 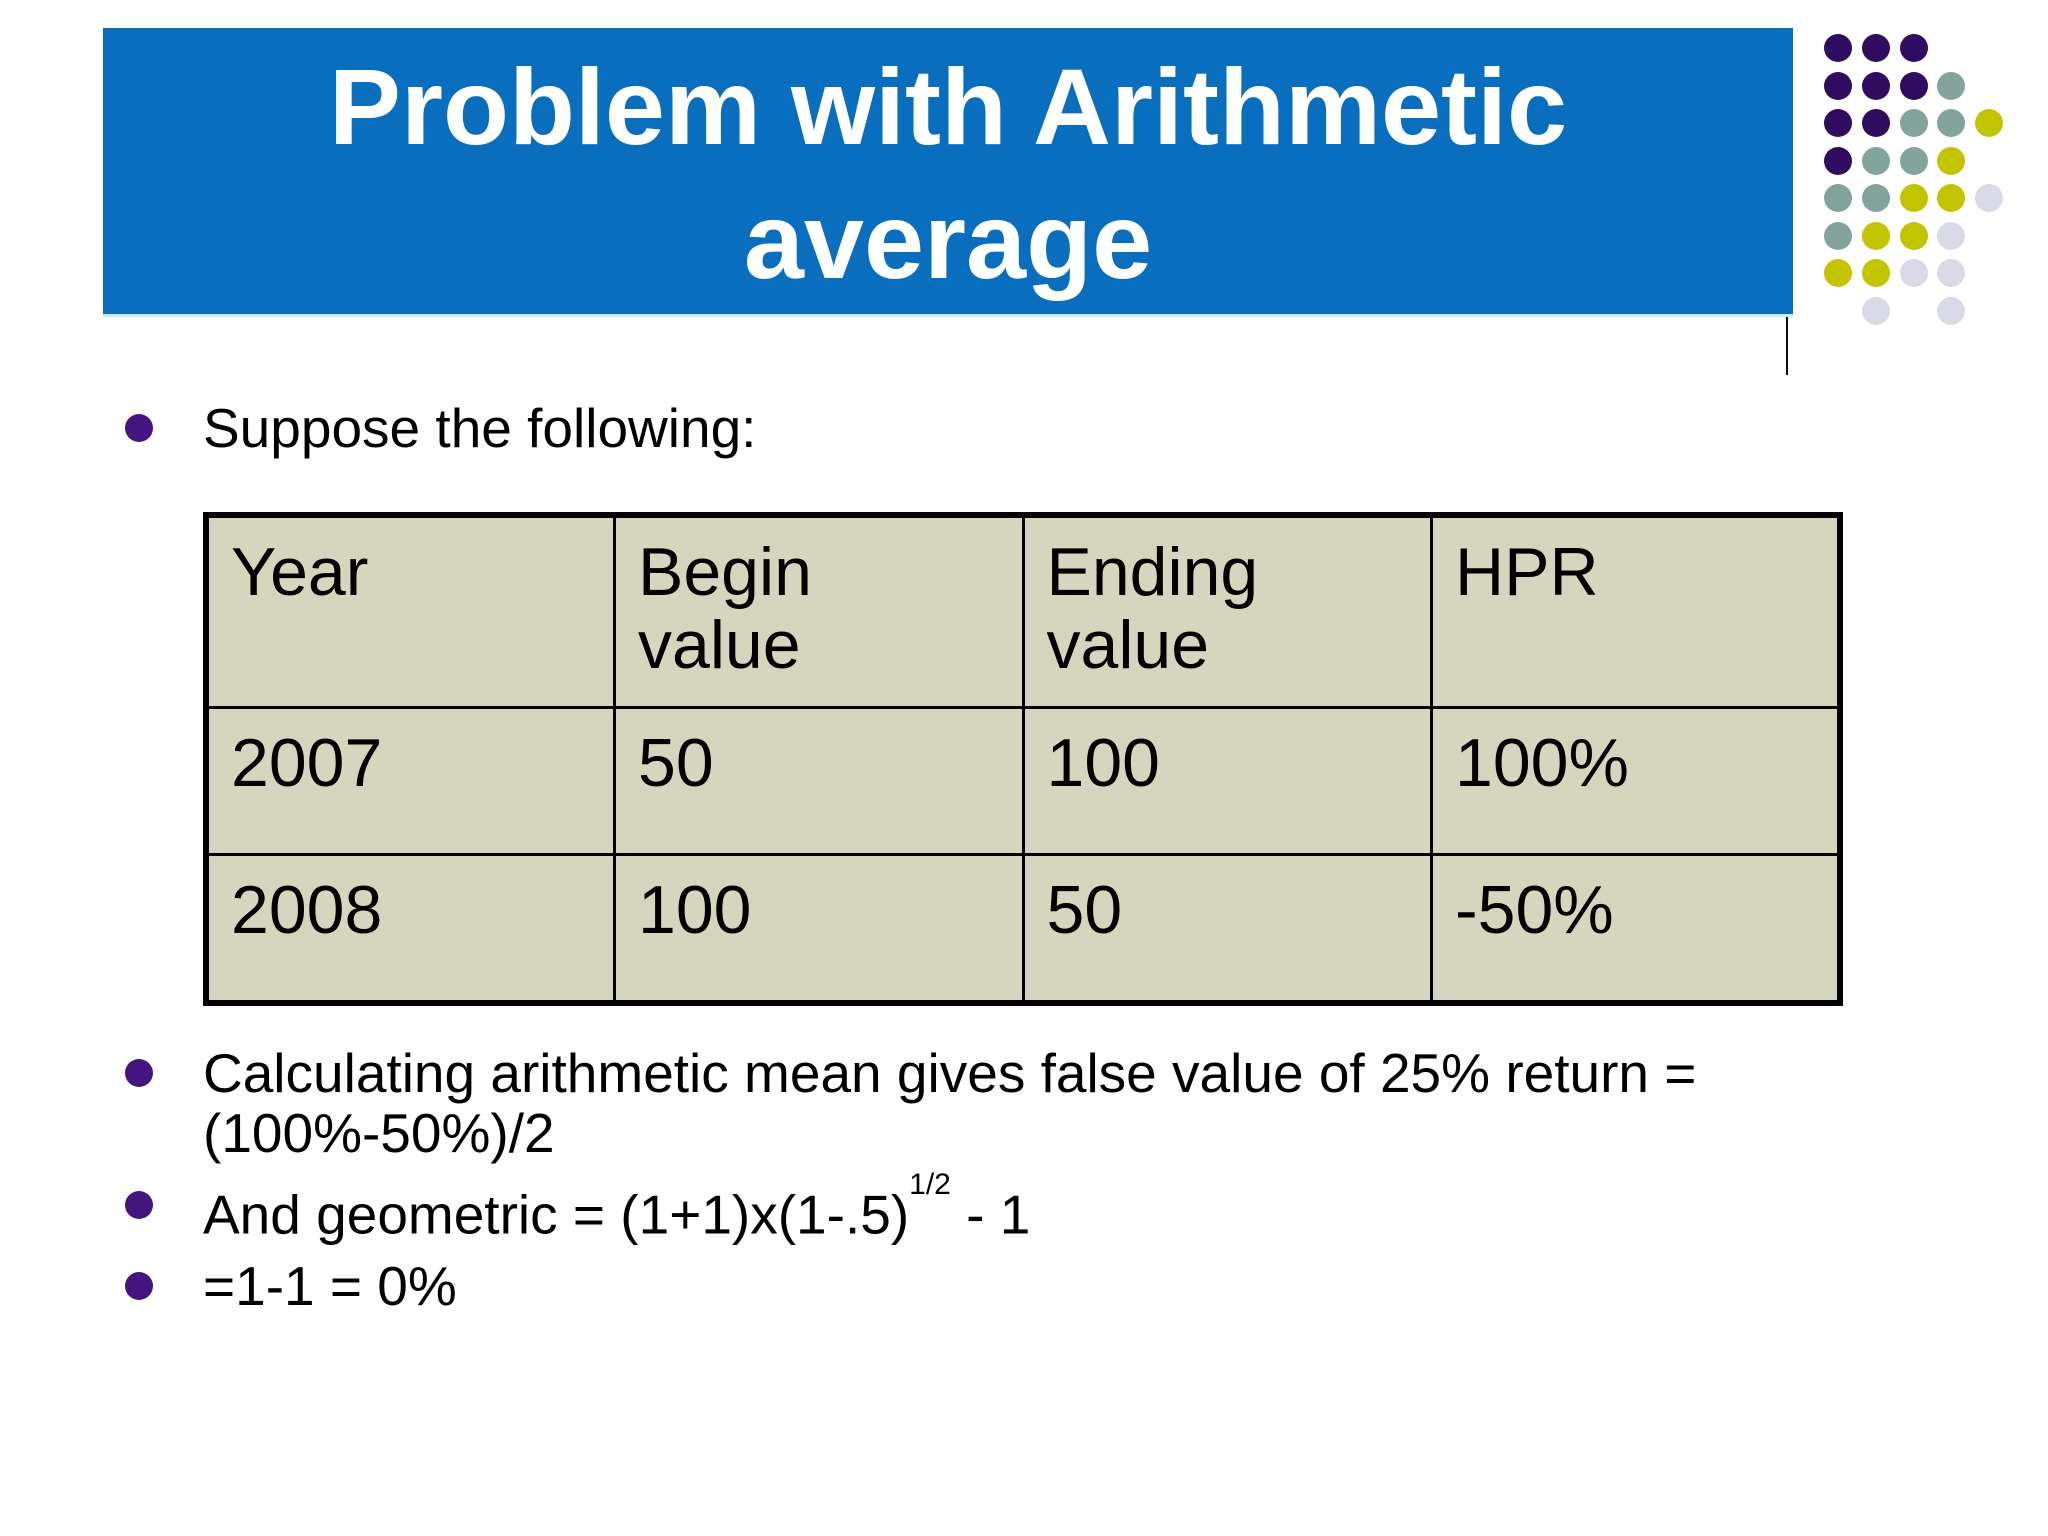 I want to click on table-row: 2008 100 50 -50%, so click(x=1023, y=929).